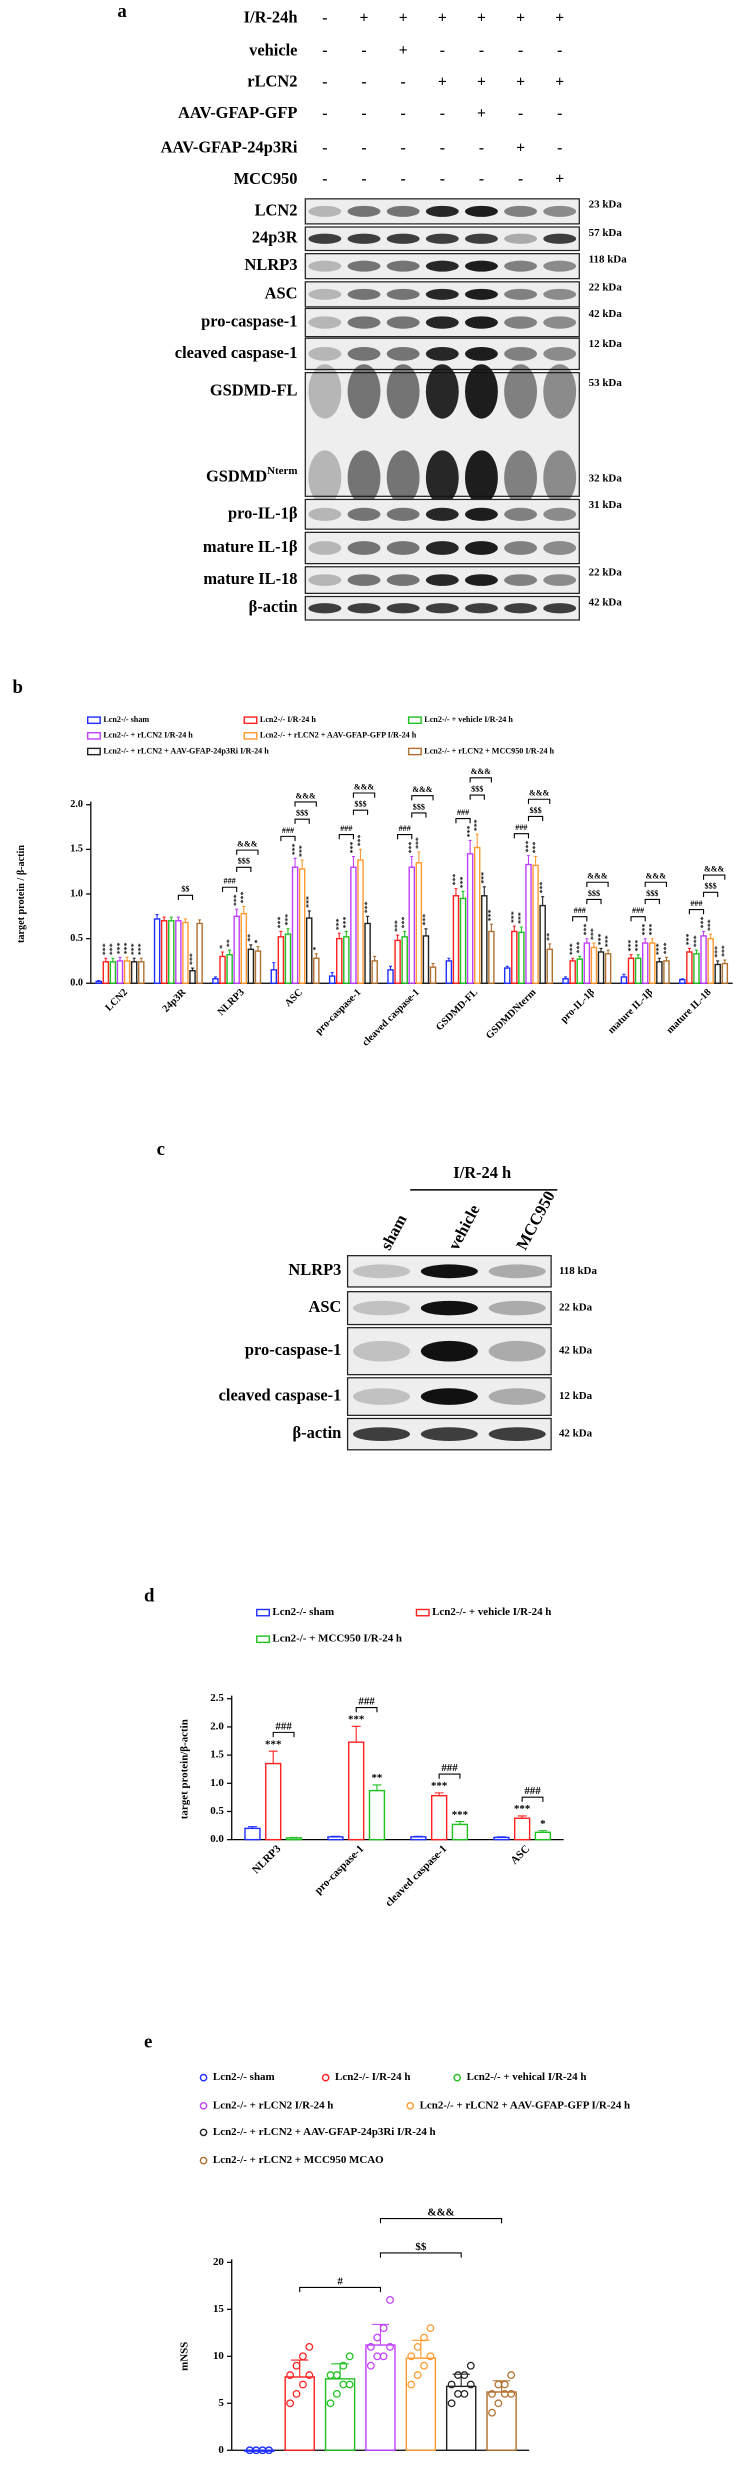  Describe the element at coordinates (263, 512) in the screenshot. I see `blot-label: pro-IL-1β` at that location.